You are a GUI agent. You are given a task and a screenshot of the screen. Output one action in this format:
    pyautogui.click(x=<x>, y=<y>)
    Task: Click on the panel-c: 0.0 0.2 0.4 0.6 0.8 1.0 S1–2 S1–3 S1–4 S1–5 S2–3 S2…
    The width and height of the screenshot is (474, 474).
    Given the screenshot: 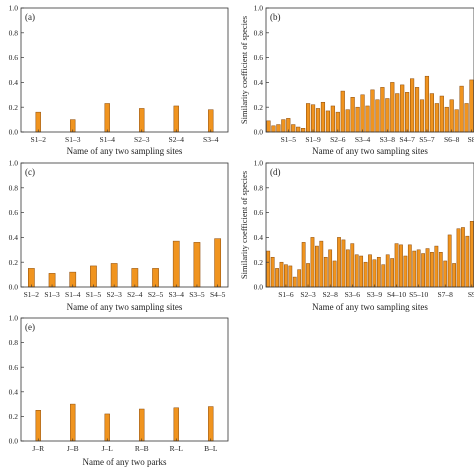 What is the action you would take?
    pyautogui.click(x=119, y=235)
    